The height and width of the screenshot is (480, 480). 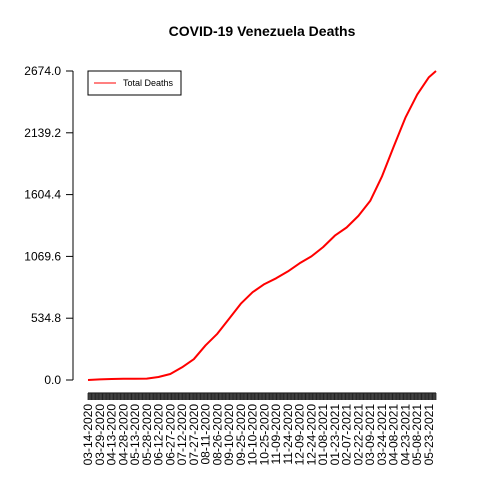 I want to click on x-tick-label: 09-10-2020, so click(x=229, y=435).